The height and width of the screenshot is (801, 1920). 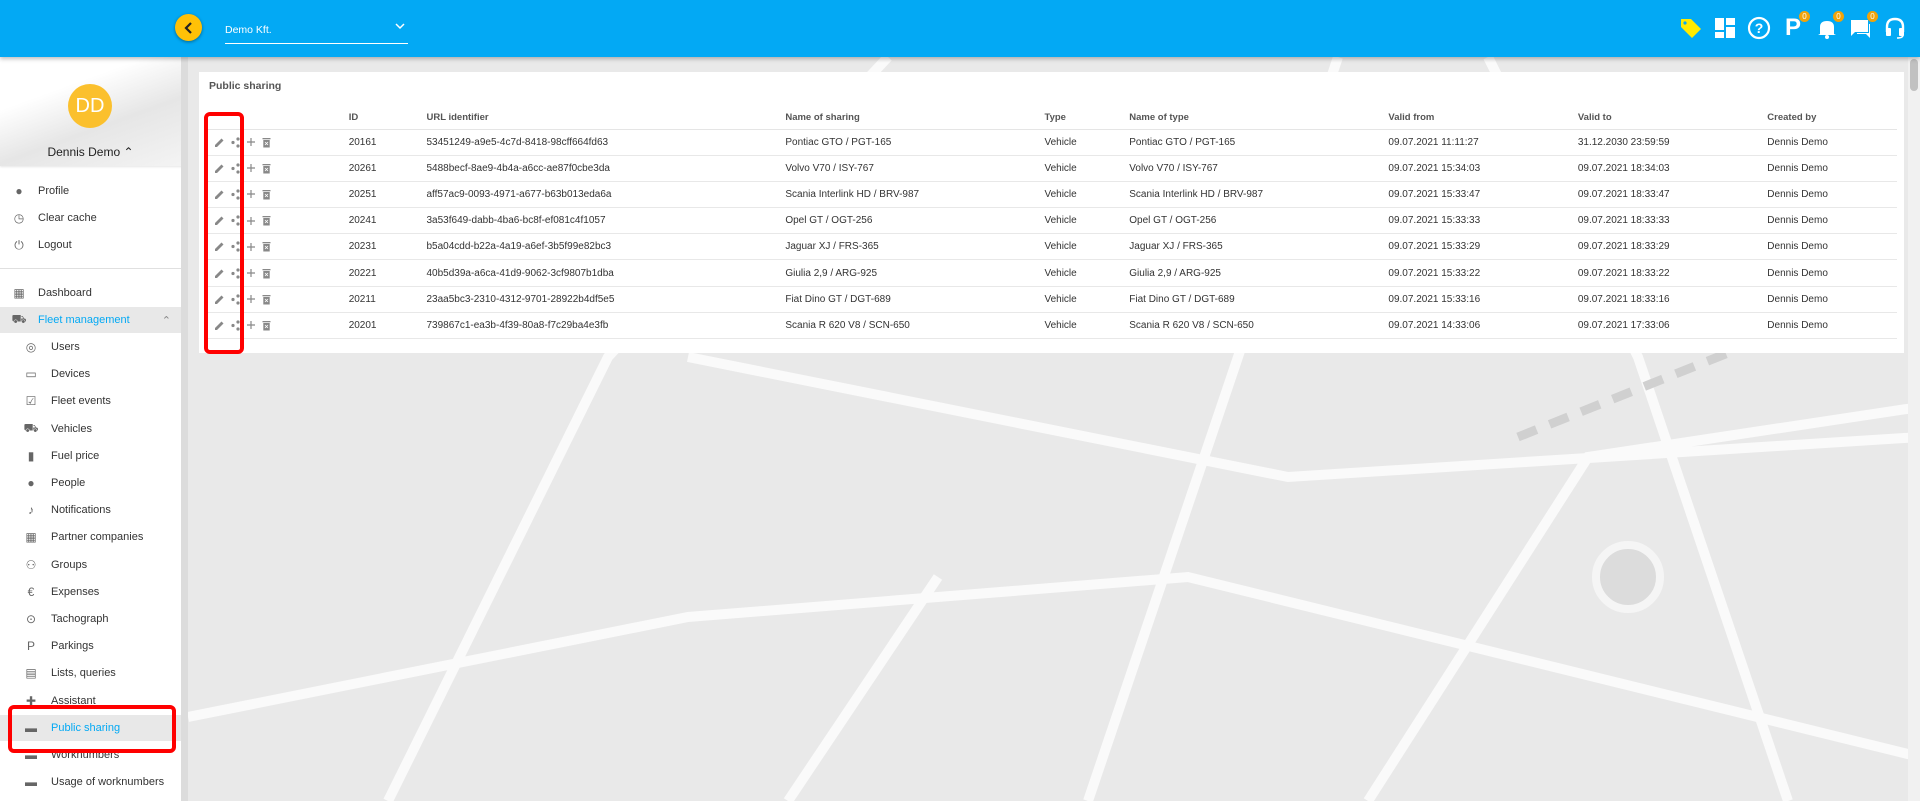 What do you see at coordinates (1759, 28) in the screenshot?
I see `help-button: ?` at bounding box center [1759, 28].